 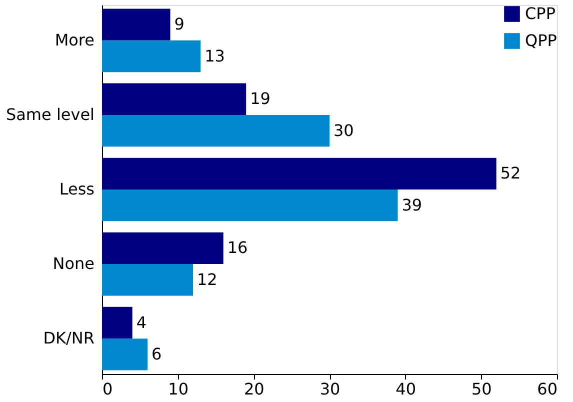 What do you see at coordinates (107, 389) in the screenshot?
I see `x-tick-label: 0` at bounding box center [107, 389].